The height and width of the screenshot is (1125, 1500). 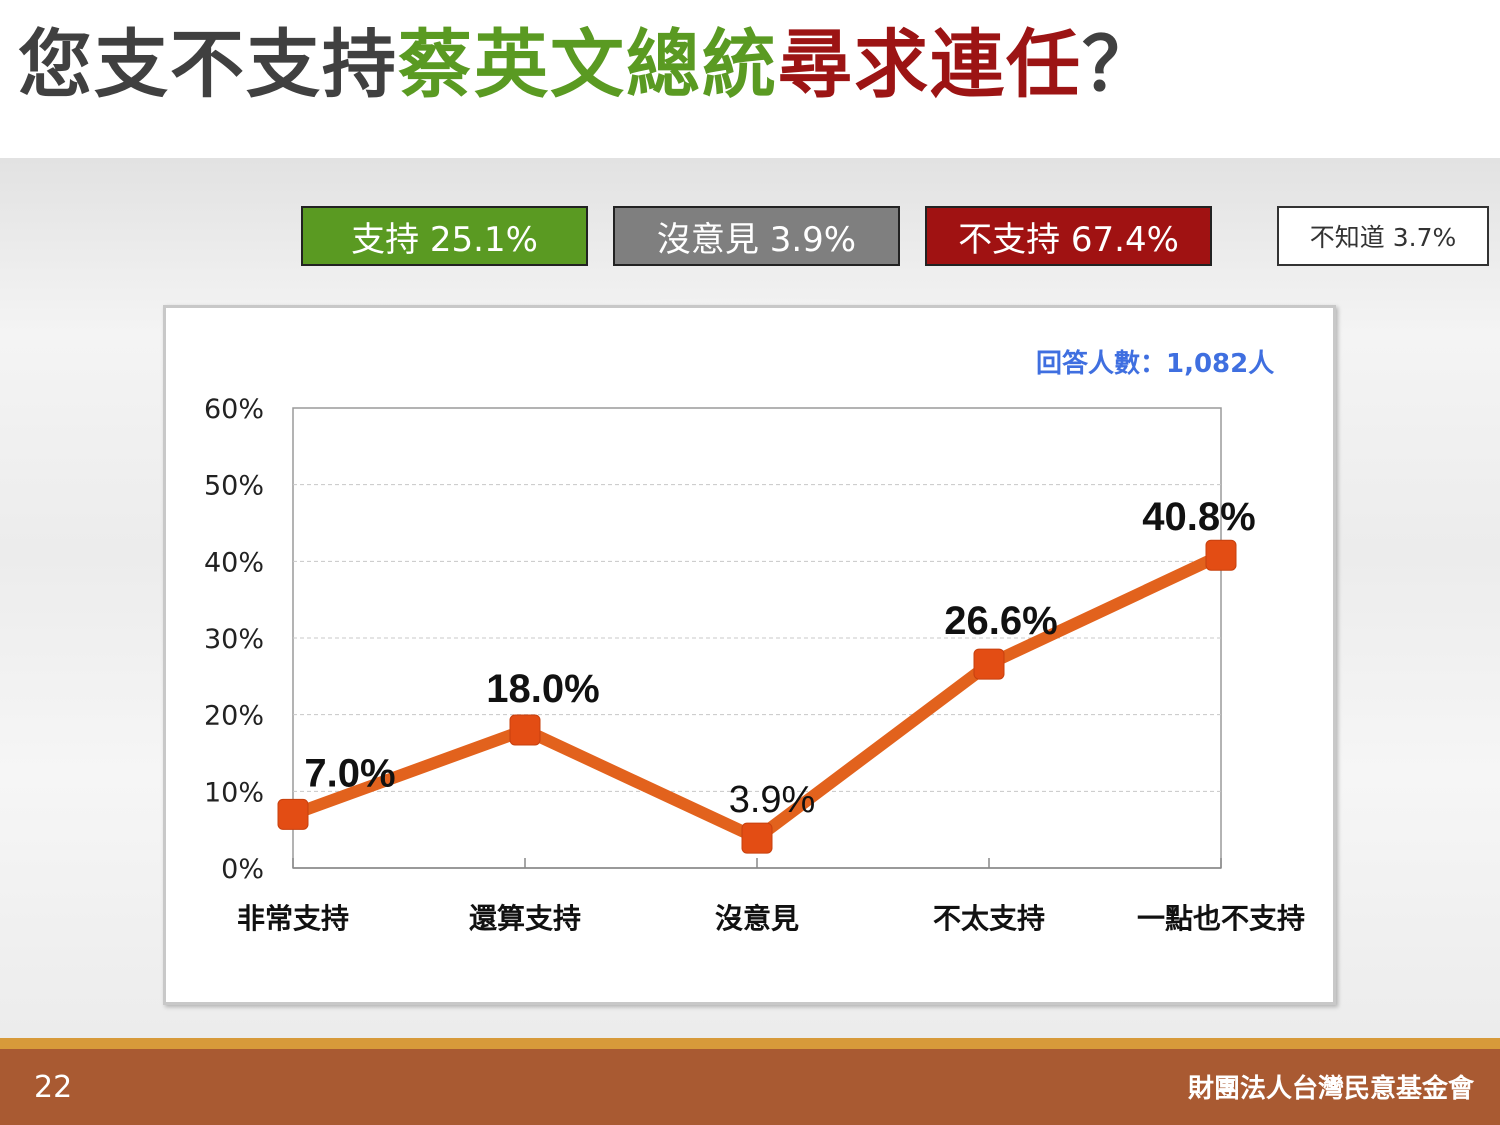 What do you see at coordinates (930, 65) in the screenshot?
I see `title-part-reelection: 尋求連任` at bounding box center [930, 65].